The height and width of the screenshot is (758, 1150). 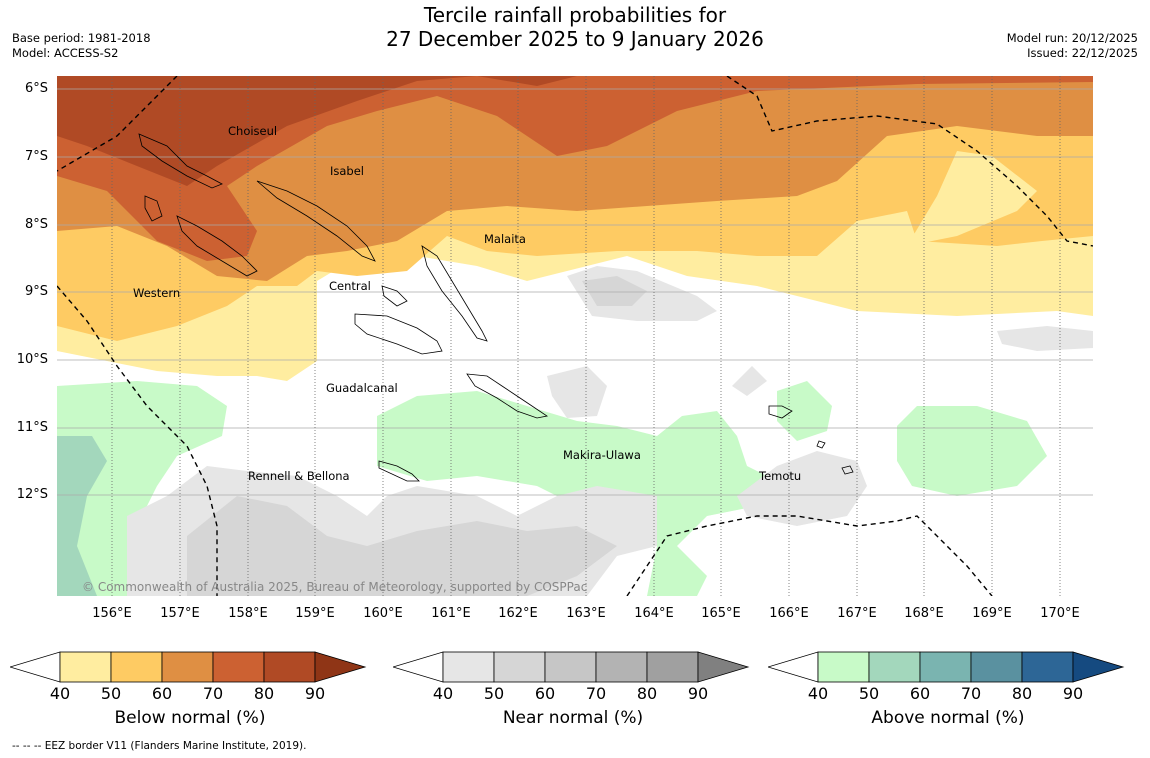 I want to click on near-normal-label: Near normal (%), so click(x=573, y=718).